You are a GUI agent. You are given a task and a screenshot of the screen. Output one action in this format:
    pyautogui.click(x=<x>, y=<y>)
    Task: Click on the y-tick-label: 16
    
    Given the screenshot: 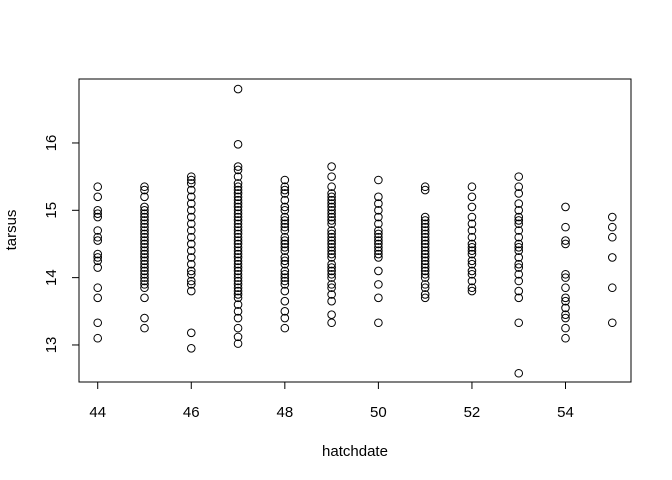 What is the action you would take?
    pyautogui.click(x=51, y=143)
    